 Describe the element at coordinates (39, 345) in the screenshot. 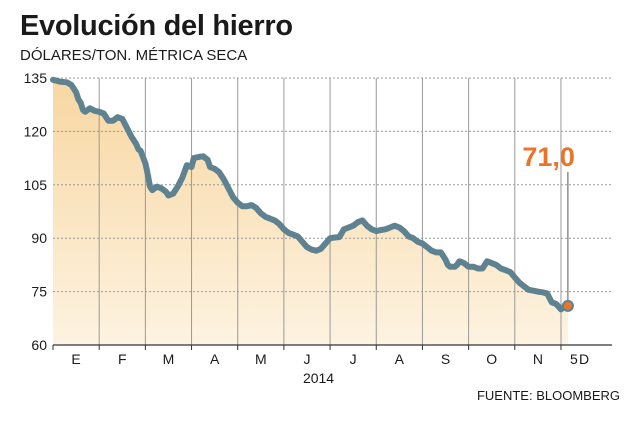

I see `y-tick-label: 60` at that location.